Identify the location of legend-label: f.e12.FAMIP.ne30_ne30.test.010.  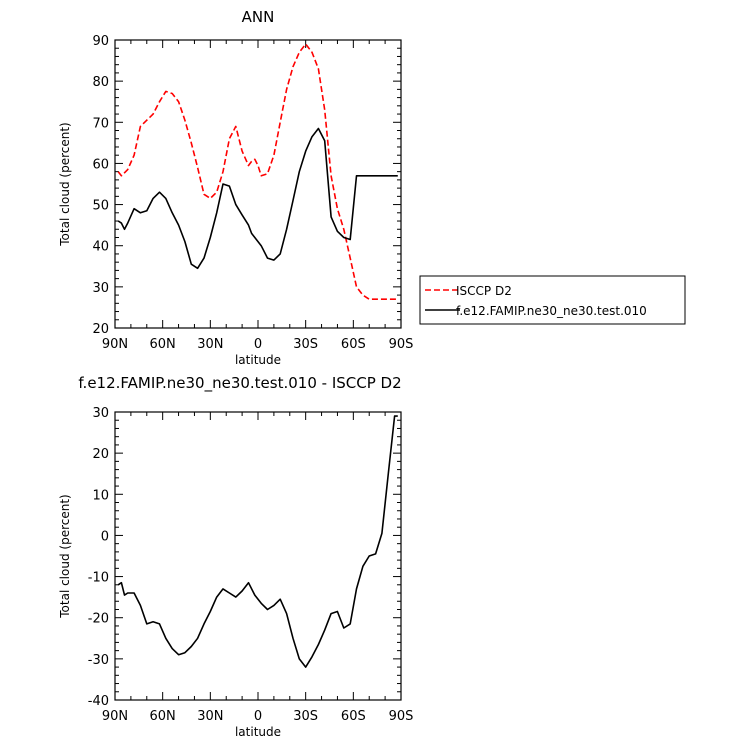
(551, 311).